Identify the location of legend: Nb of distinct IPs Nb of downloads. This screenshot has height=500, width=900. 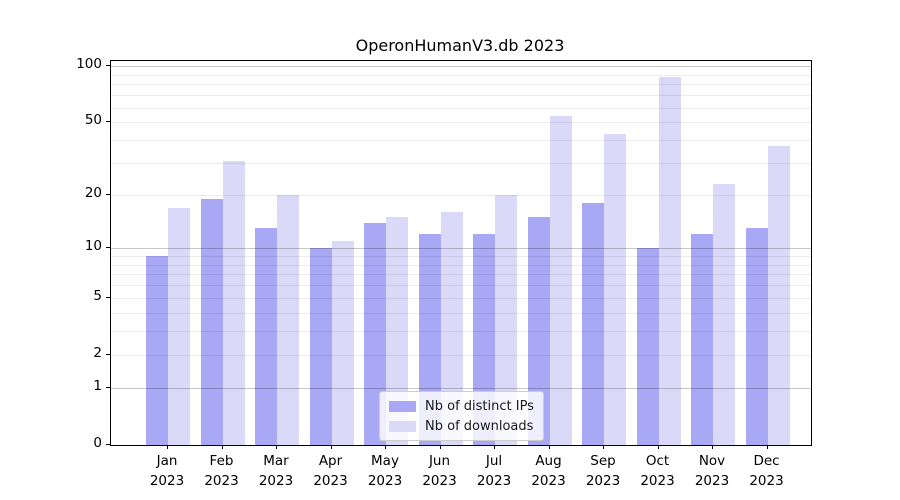
(461, 416).